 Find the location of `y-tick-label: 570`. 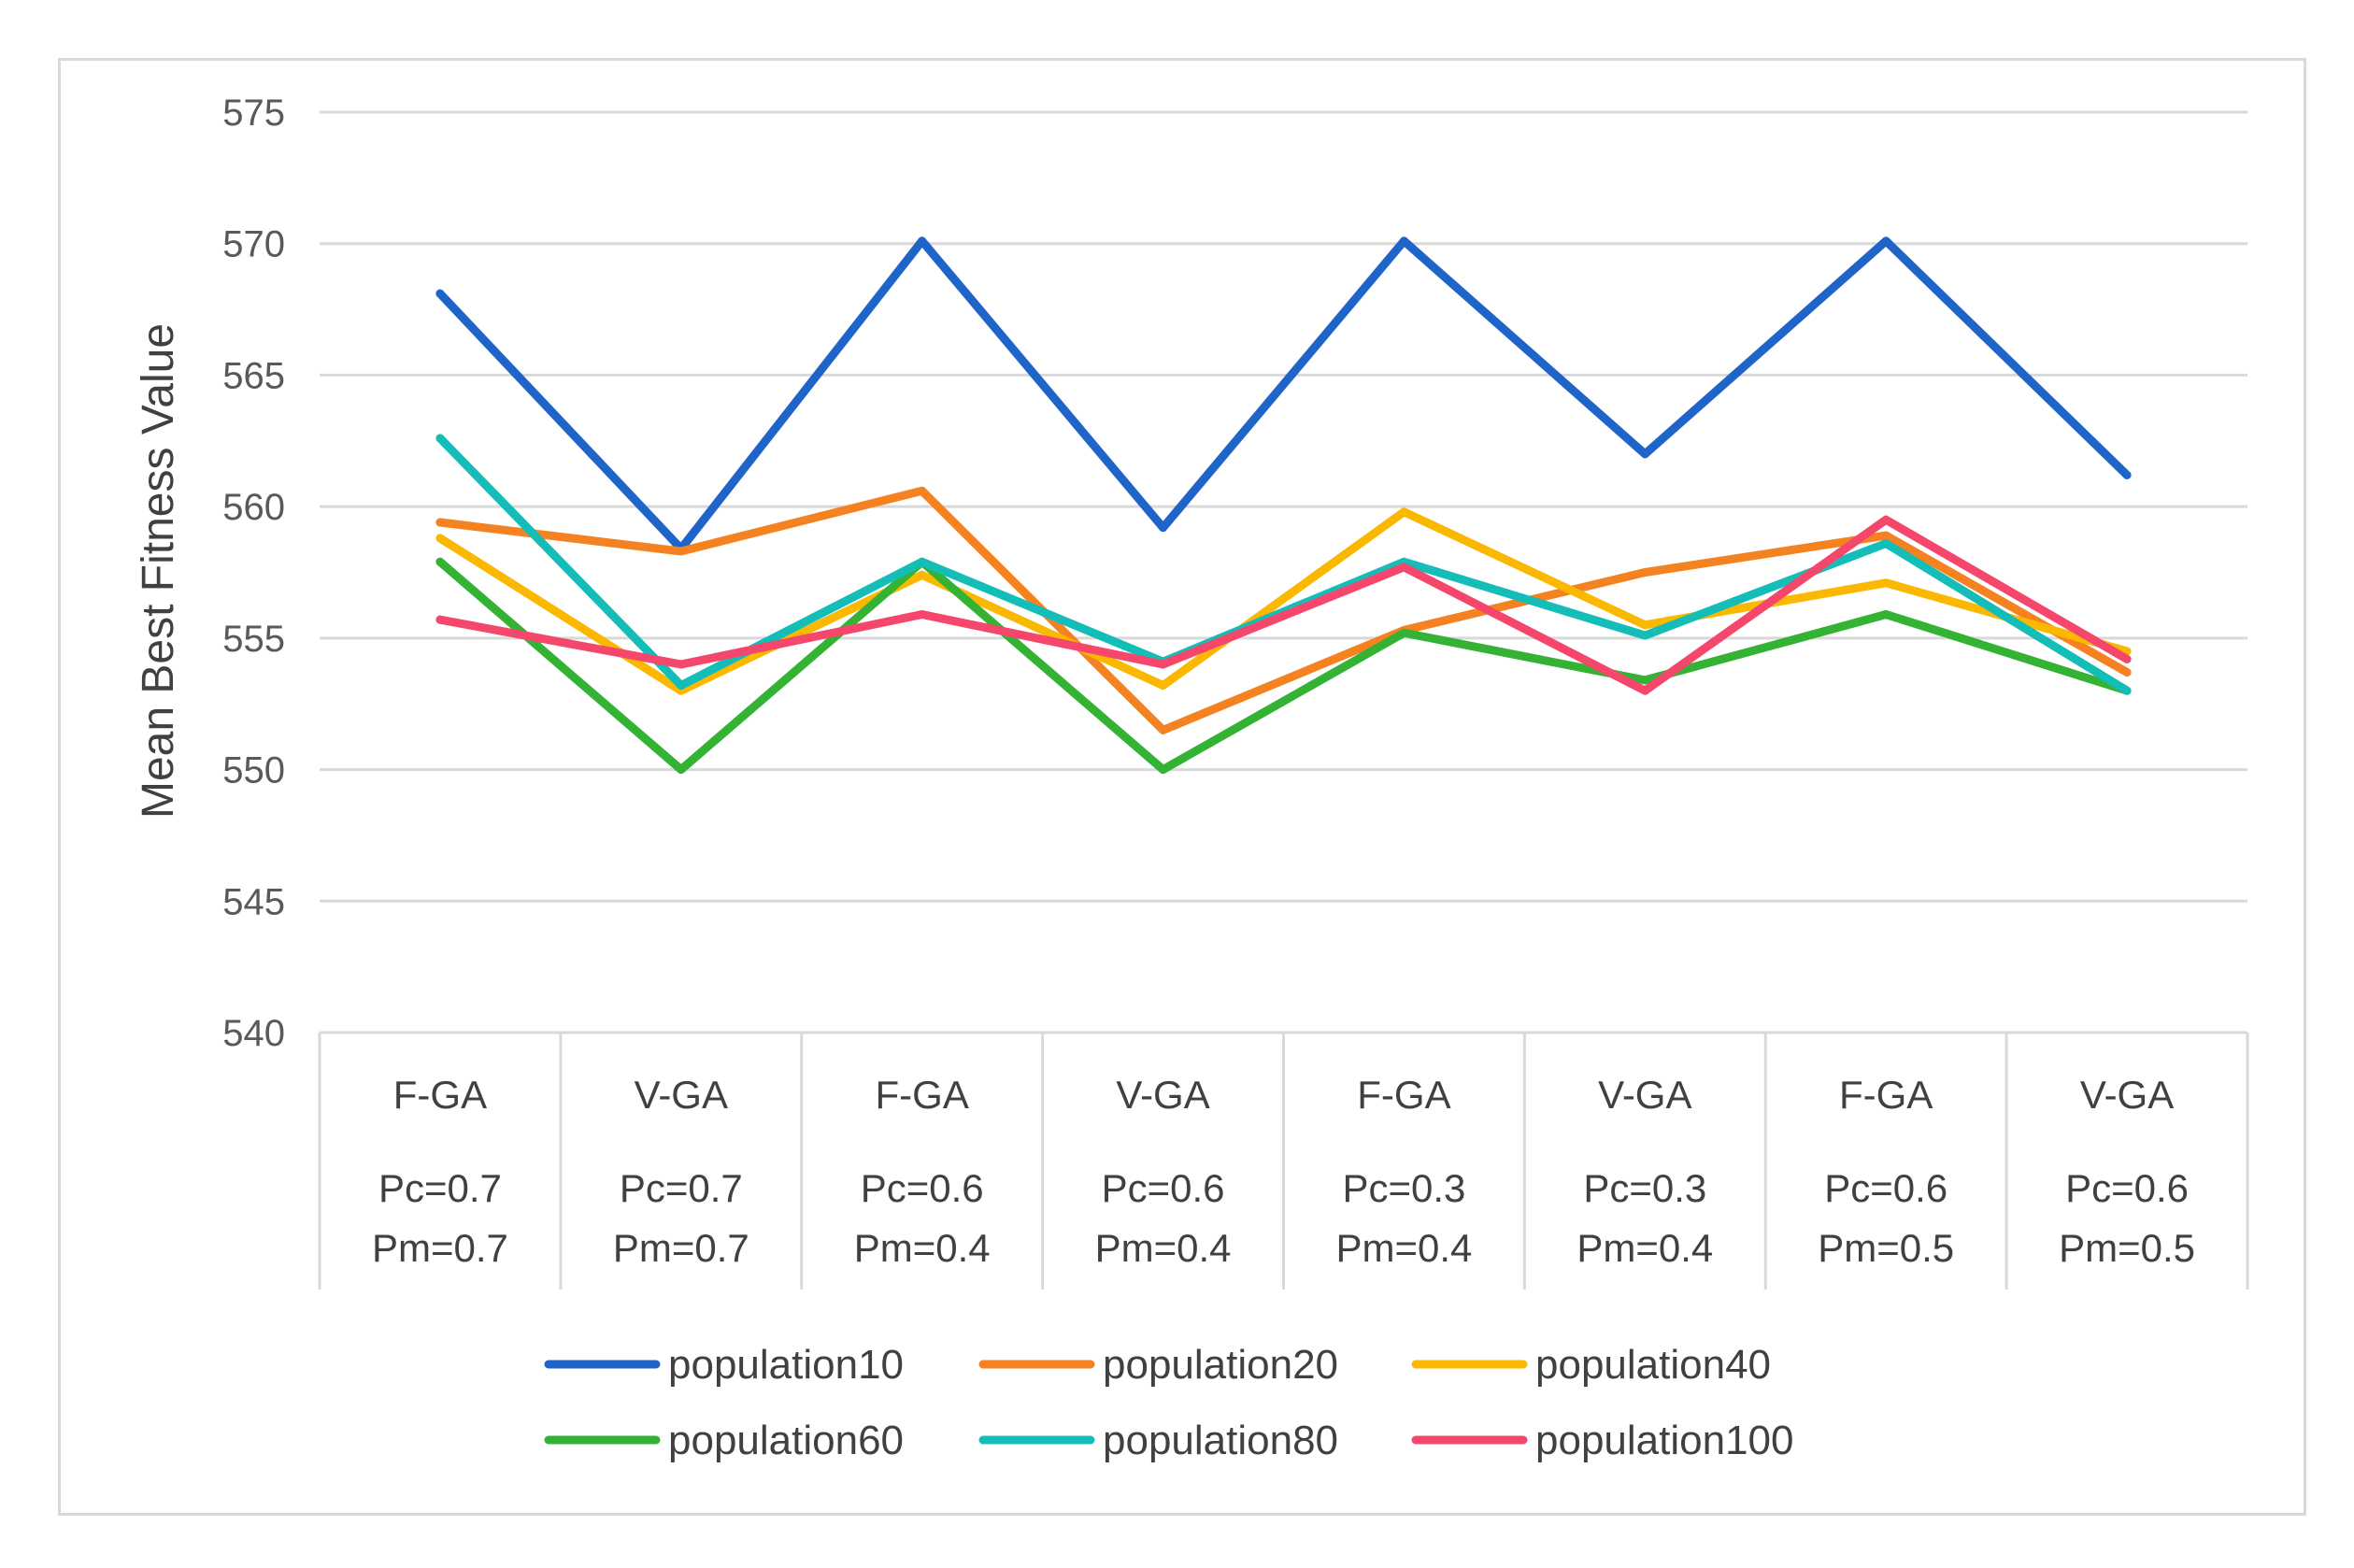

y-tick-label: 570 is located at coordinates (253, 245).